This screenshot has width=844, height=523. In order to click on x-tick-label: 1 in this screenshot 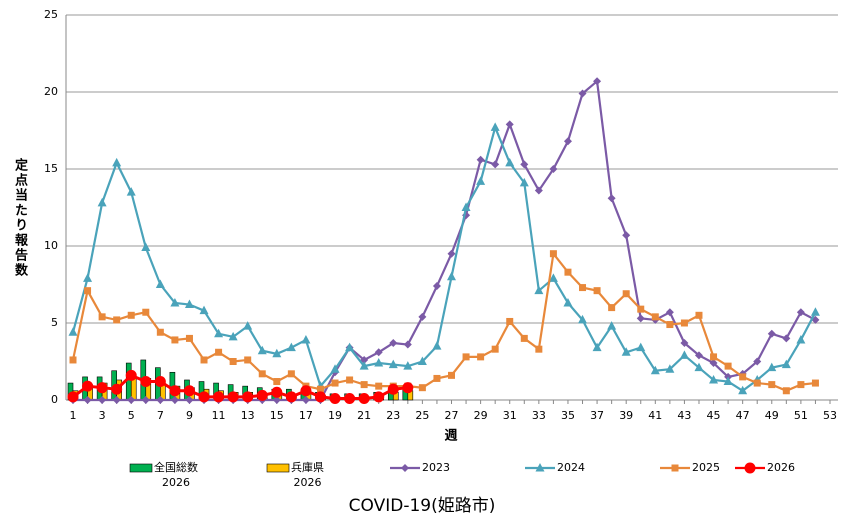, I will do `click(73, 415)`.